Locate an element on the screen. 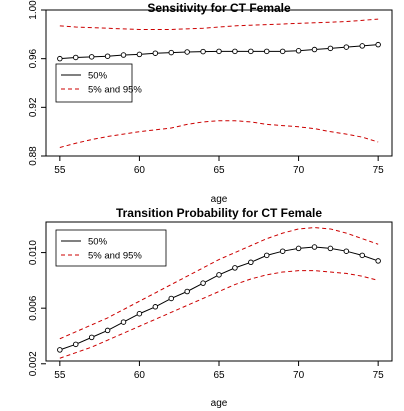 The width and height of the screenshot is (404, 411). chart-2-y-tick-label: 0.010 is located at coordinates (33, 252).